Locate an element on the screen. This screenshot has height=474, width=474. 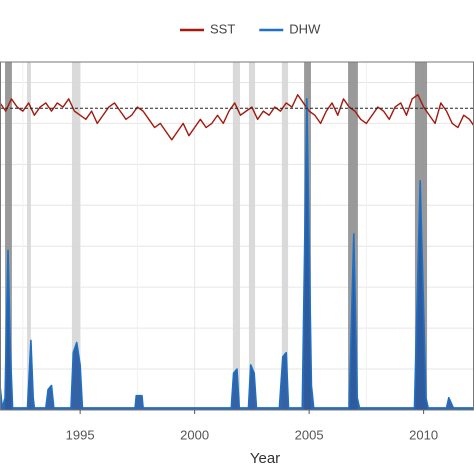
legend-label: SST is located at coordinates (222, 28).